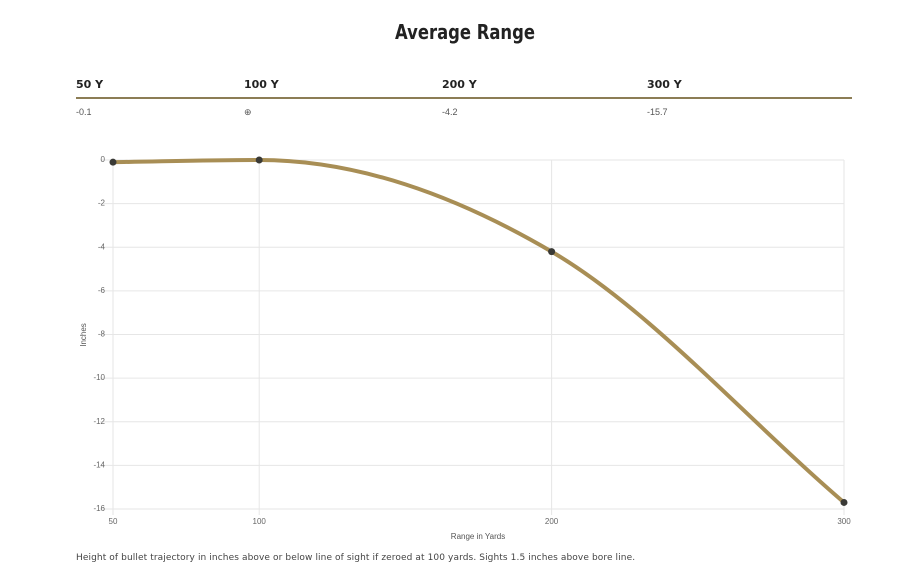  What do you see at coordinates (90, 84) in the screenshot?
I see `header-50y: 50 Y` at bounding box center [90, 84].